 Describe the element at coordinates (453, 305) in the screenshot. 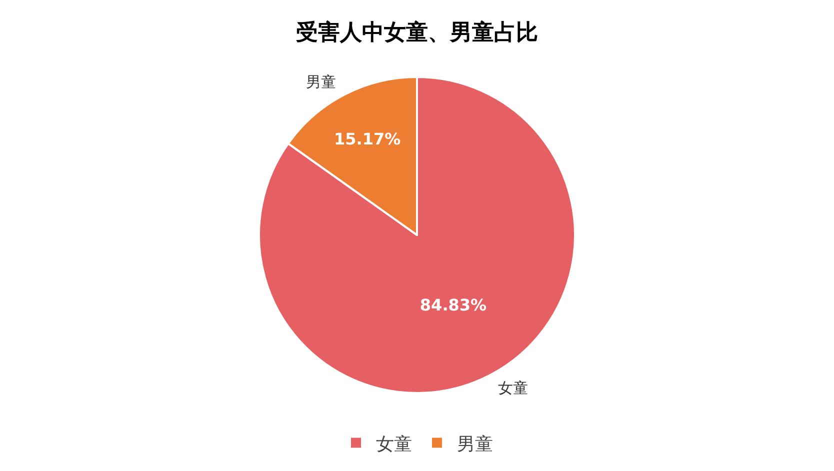

I see `data-label: 84.83%` at that location.